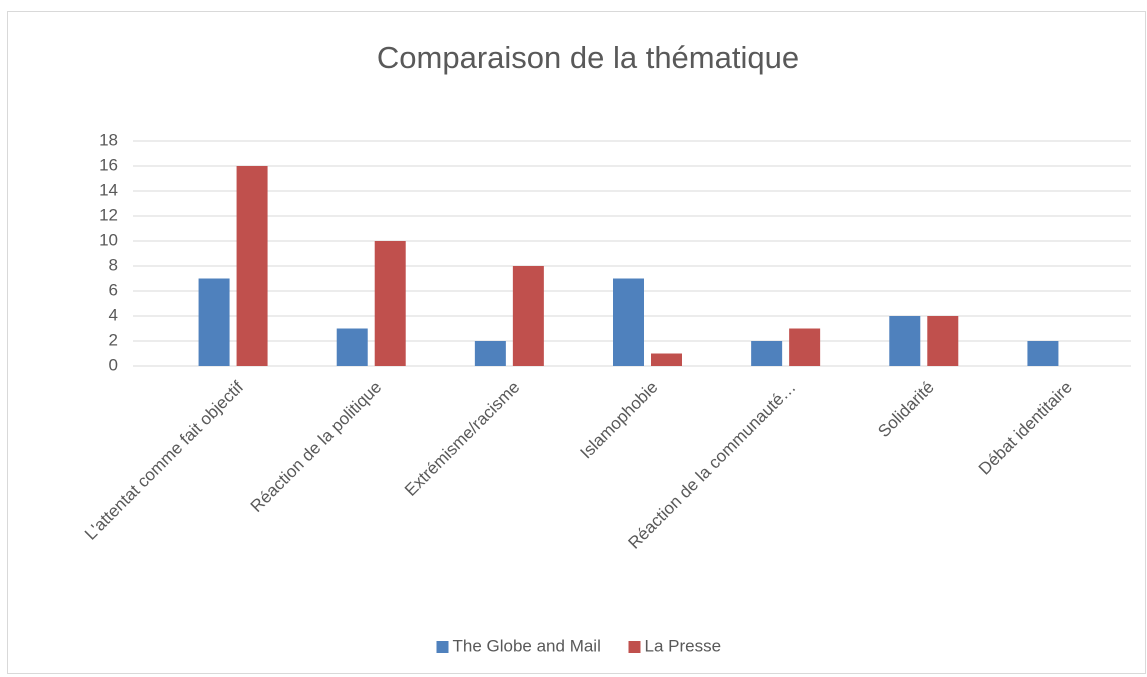  What do you see at coordinates (113, 264) in the screenshot?
I see `y-tick-label: 8` at bounding box center [113, 264].